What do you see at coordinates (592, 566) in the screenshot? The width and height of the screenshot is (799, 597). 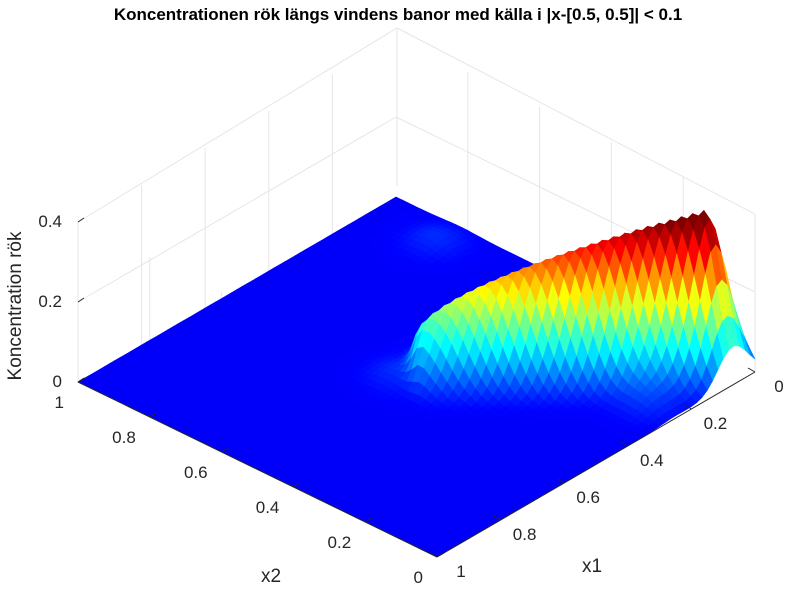 I see `x1-axis-label: x1` at bounding box center [592, 566].